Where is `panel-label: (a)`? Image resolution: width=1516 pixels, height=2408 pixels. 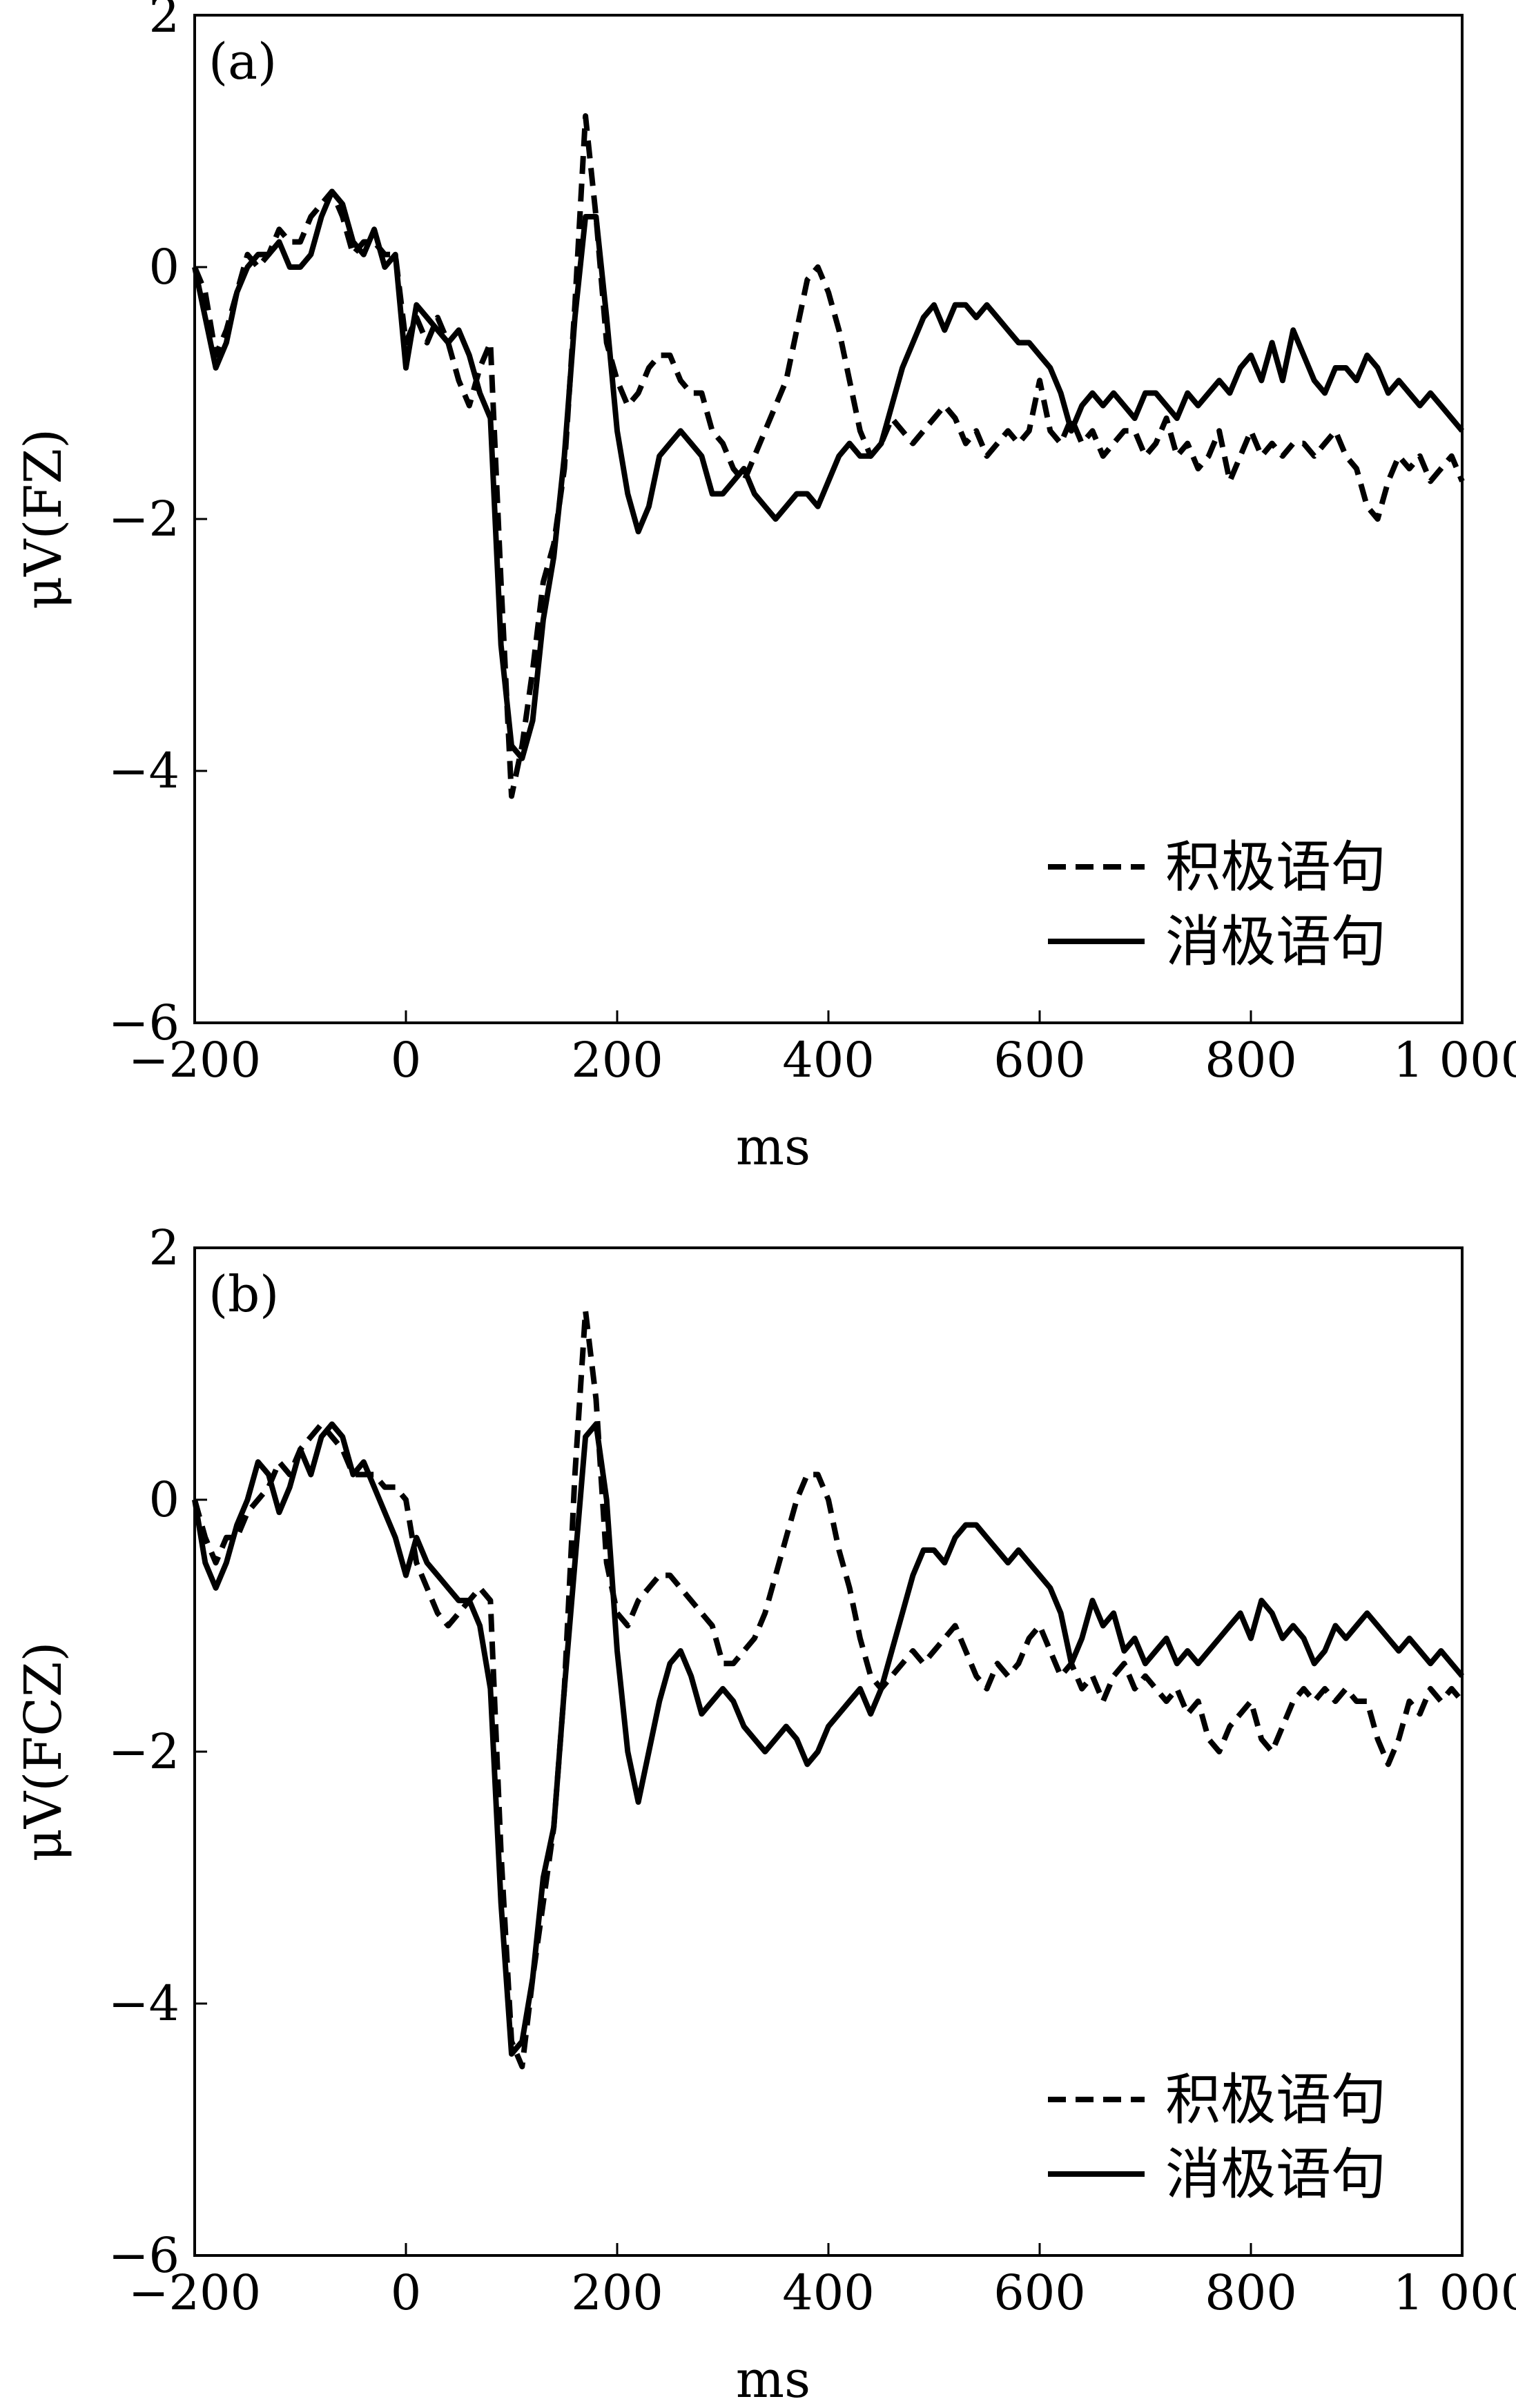 panel-label: (a) is located at coordinates (243, 61).